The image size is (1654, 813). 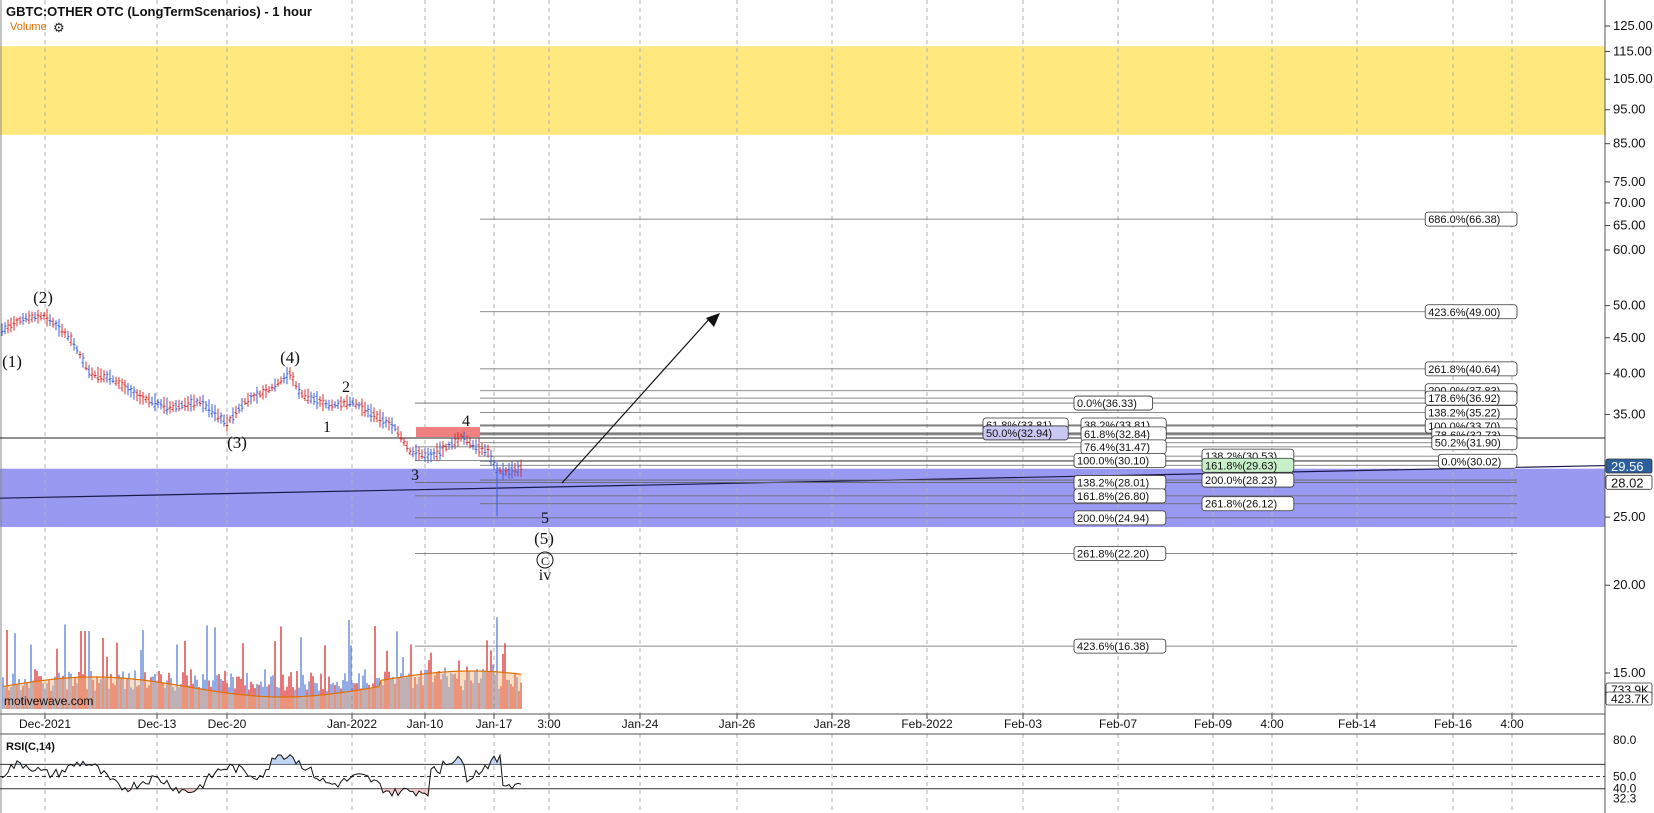 I want to click on fib-label: 61.8%(32.84), so click(x=1117, y=435).